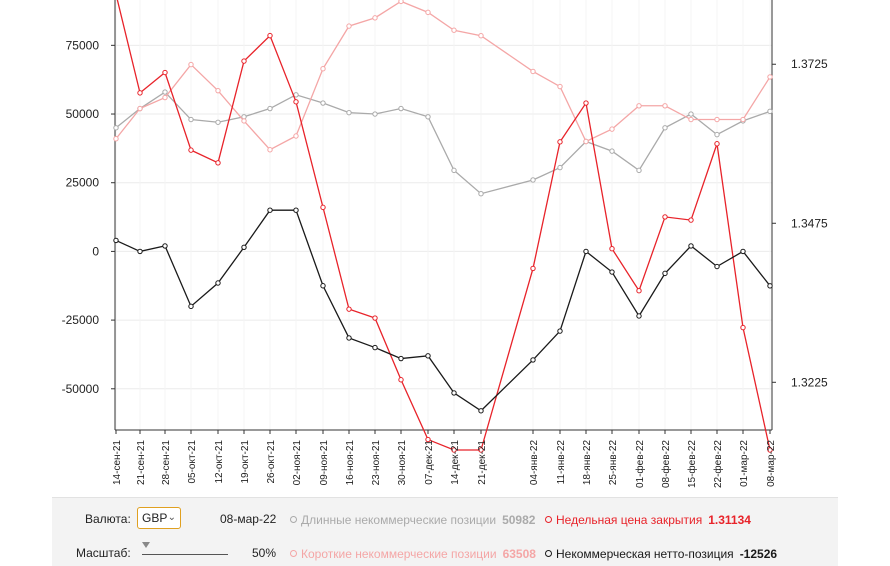  What do you see at coordinates (443, 143) in the screenshot?
I see `series-line` at bounding box center [443, 143].